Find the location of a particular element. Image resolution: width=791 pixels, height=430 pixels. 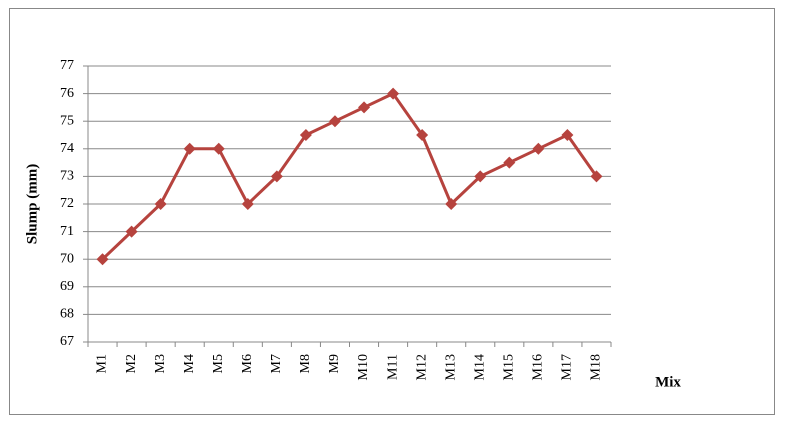

y-tick-label: 76 is located at coordinates (67, 93).